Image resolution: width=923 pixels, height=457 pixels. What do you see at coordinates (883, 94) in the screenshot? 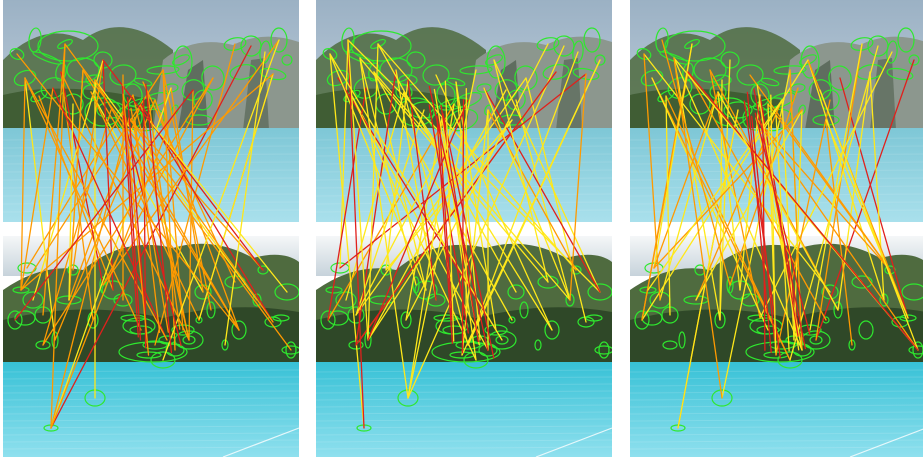
I see `top-cliff-shadow` at bounding box center [883, 94].